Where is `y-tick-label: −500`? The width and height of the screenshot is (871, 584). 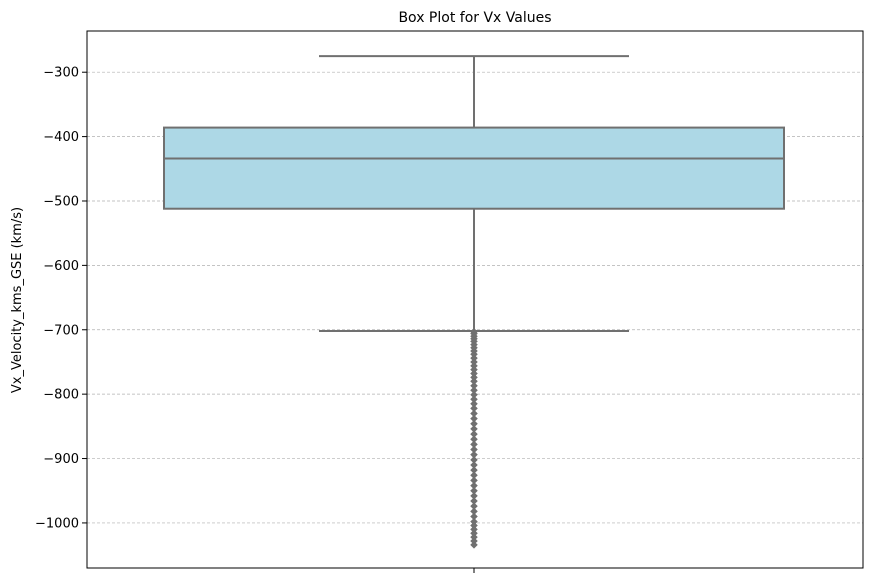 y-tick-label: −500 is located at coordinates (61, 201).